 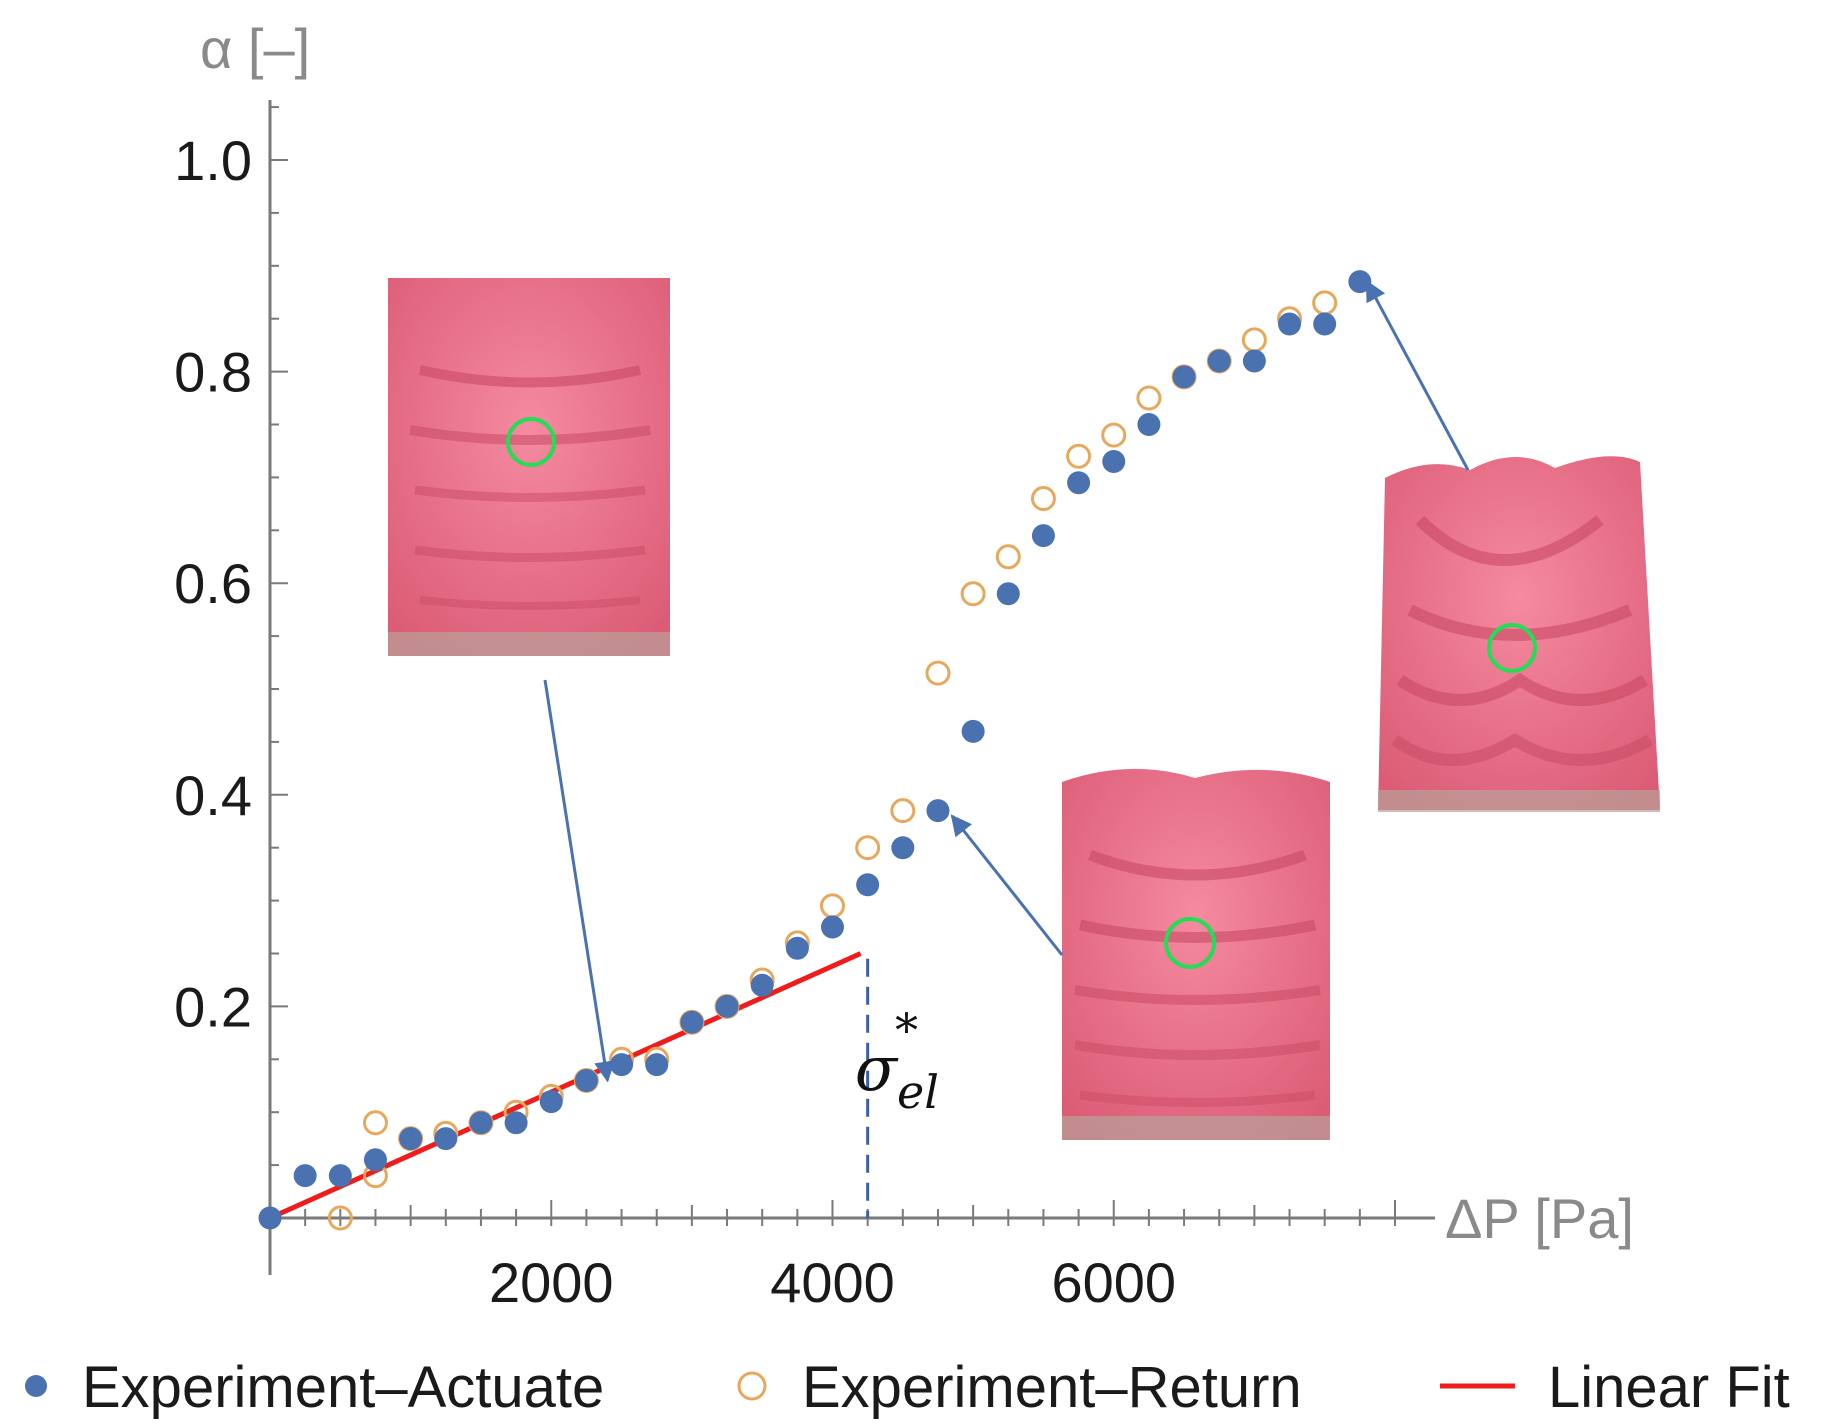 What do you see at coordinates (213, 1006) in the screenshot?
I see `y-tick-label: 0.2` at bounding box center [213, 1006].